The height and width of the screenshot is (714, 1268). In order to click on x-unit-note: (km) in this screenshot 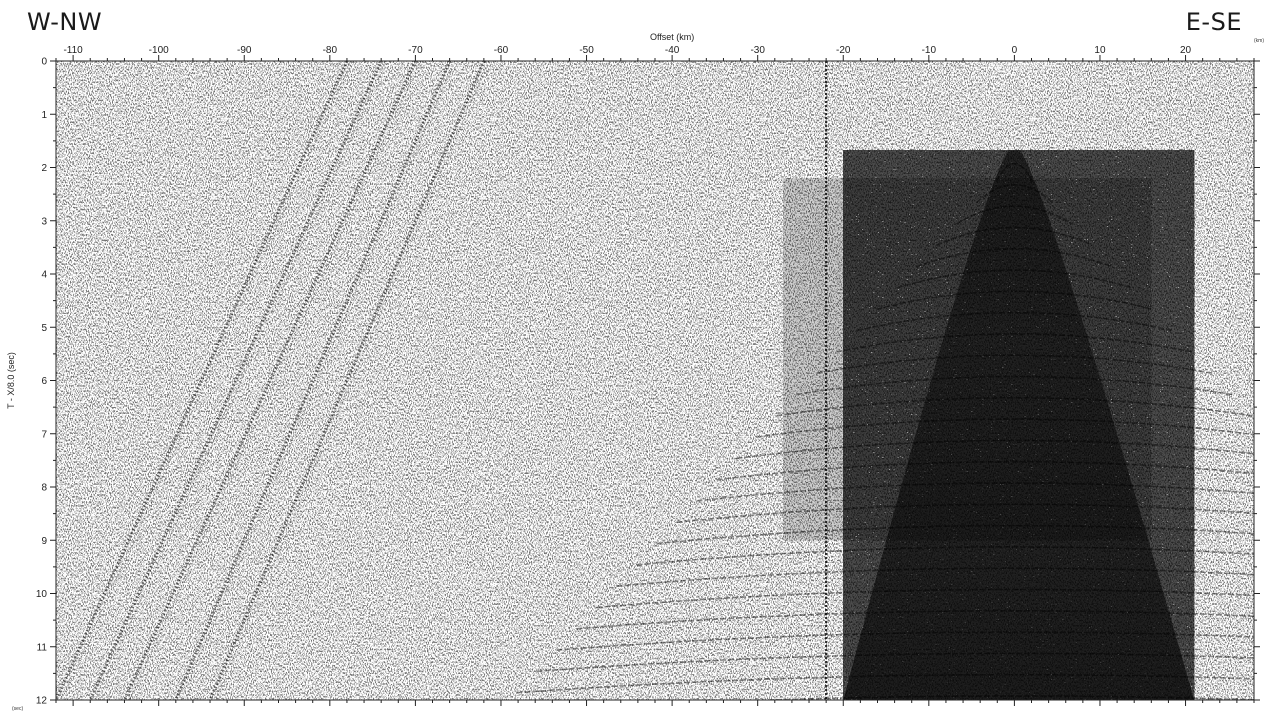, I will do `click(1259, 41)`.